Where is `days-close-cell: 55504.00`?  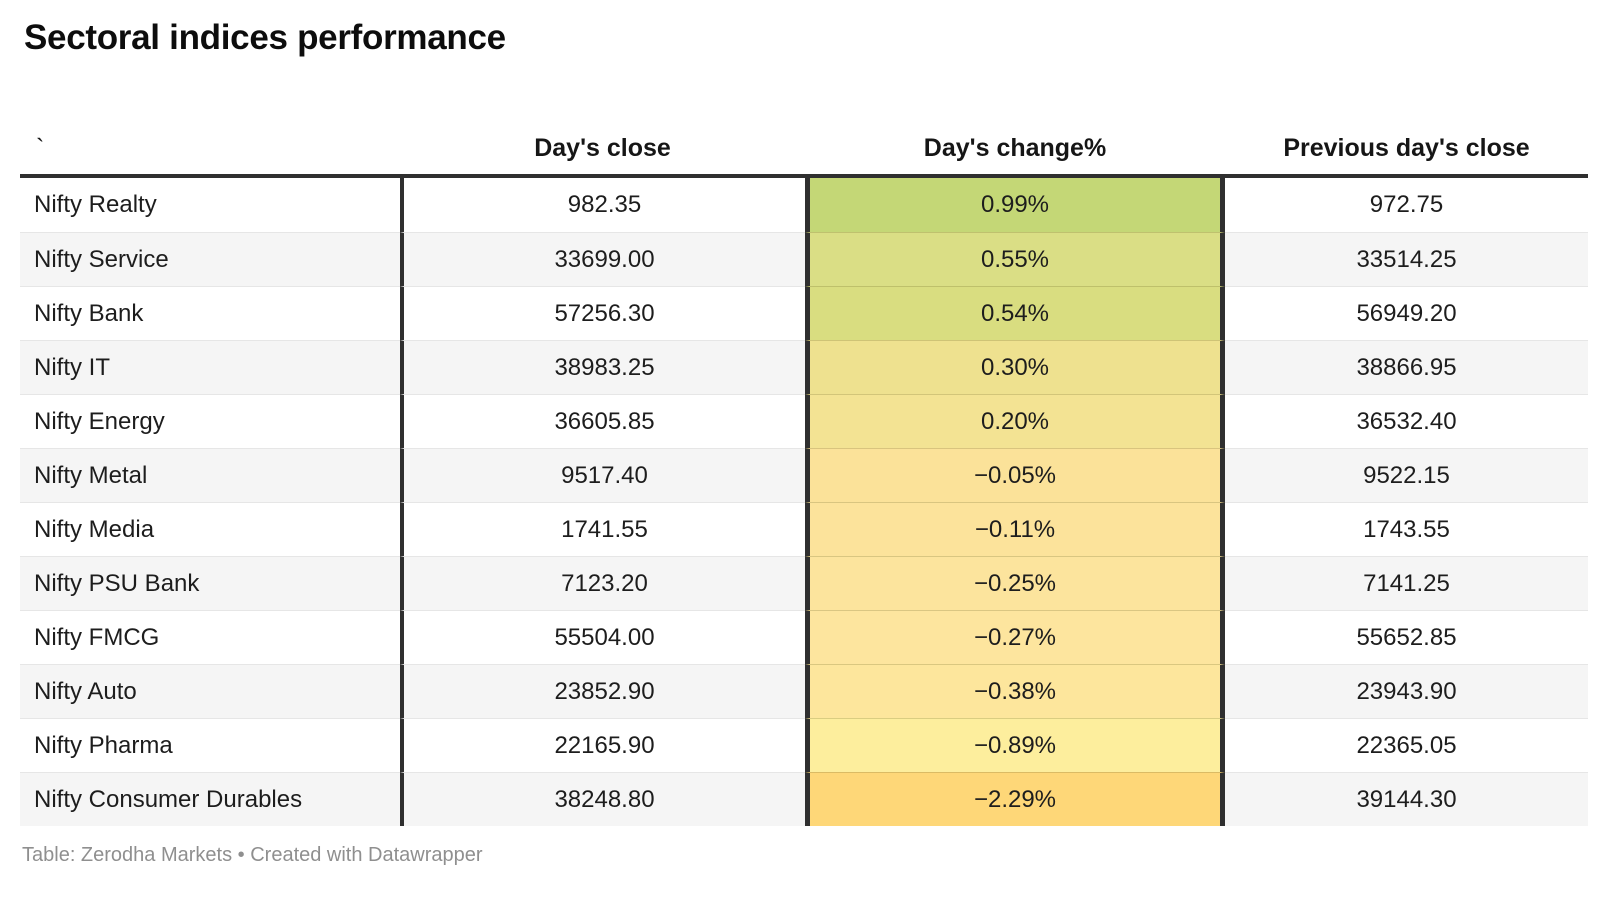 days-close-cell: 55504.00 is located at coordinates (602, 637).